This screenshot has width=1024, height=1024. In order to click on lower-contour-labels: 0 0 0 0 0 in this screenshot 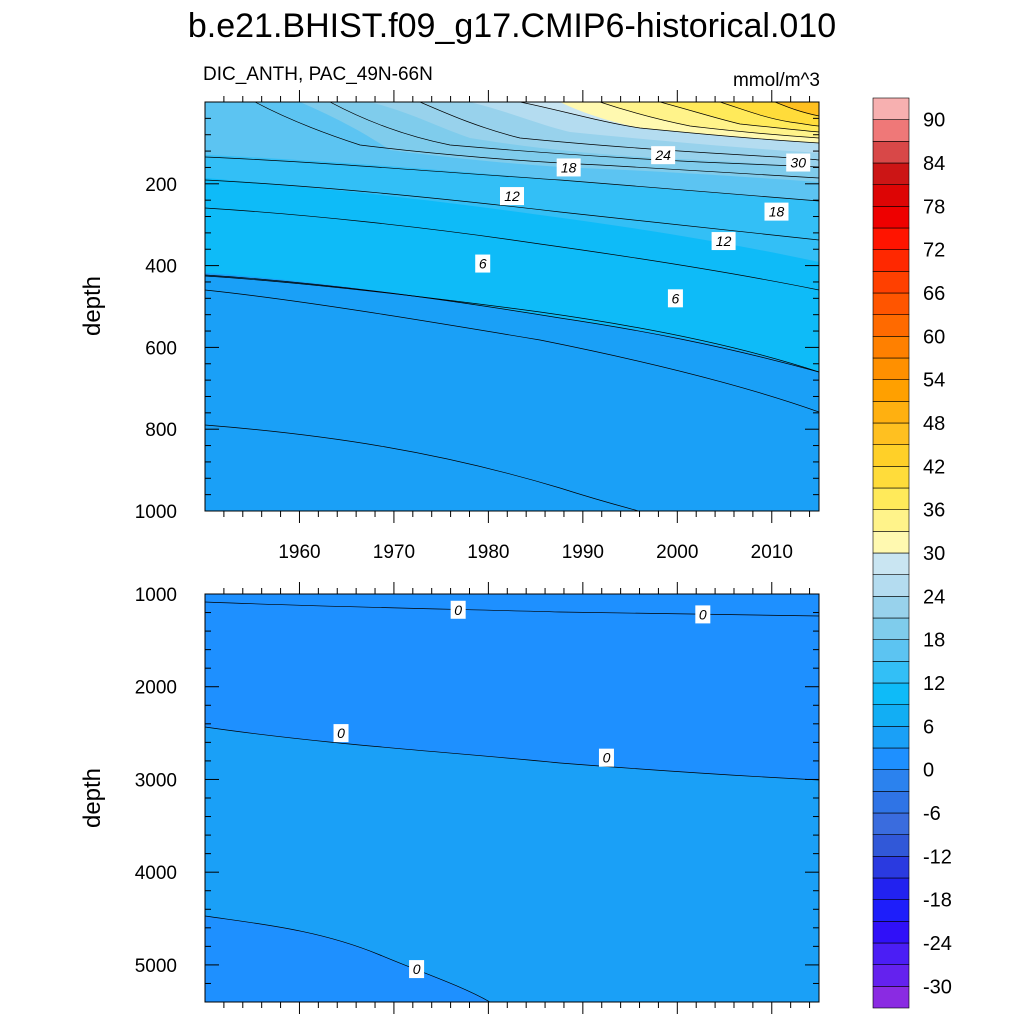, I will do `click(522, 789)`.